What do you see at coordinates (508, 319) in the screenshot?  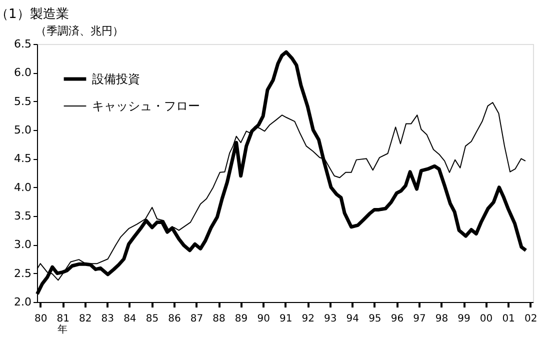 I see `x-tick-label: 01` at bounding box center [508, 319].